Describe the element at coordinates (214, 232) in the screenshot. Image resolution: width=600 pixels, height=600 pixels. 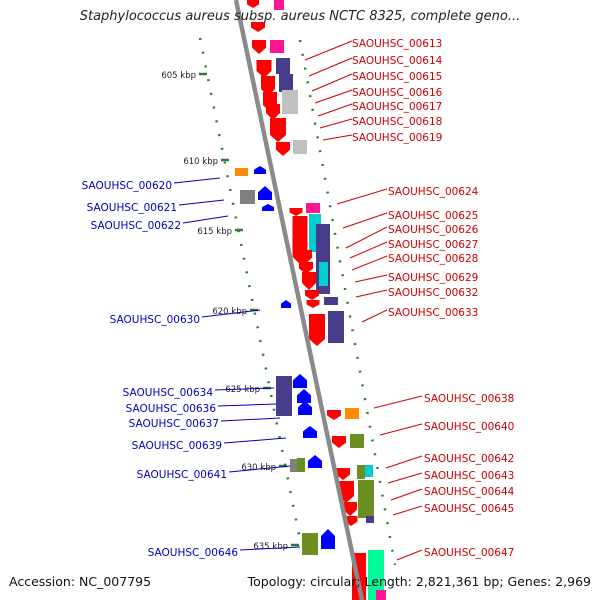
I see `scale-tick-label: 615 kbp` at that location.